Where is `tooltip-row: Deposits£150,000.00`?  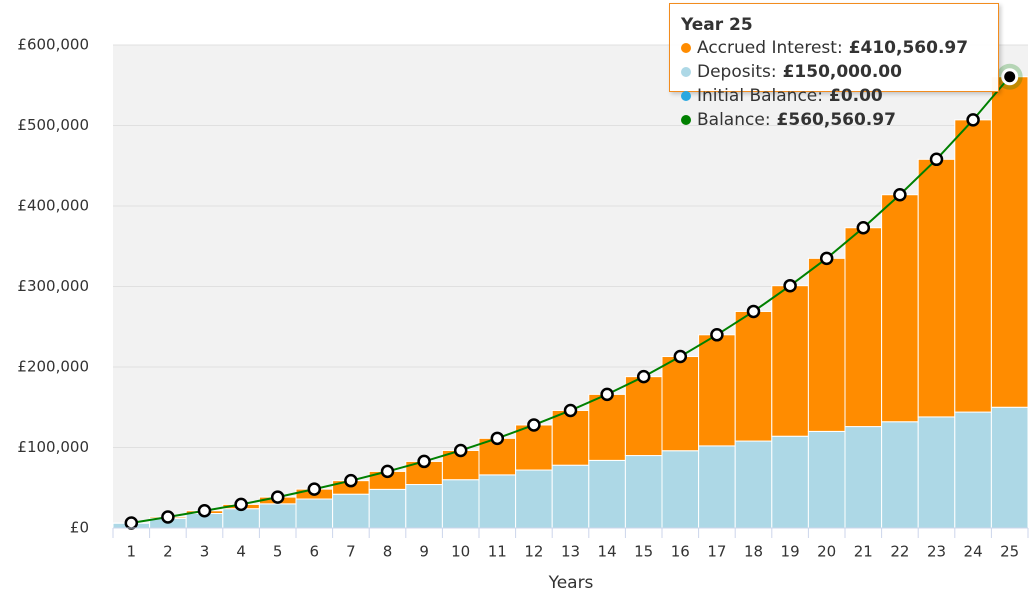 tooltip-row: Deposits£150,000.00 is located at coordinates (839, 72).